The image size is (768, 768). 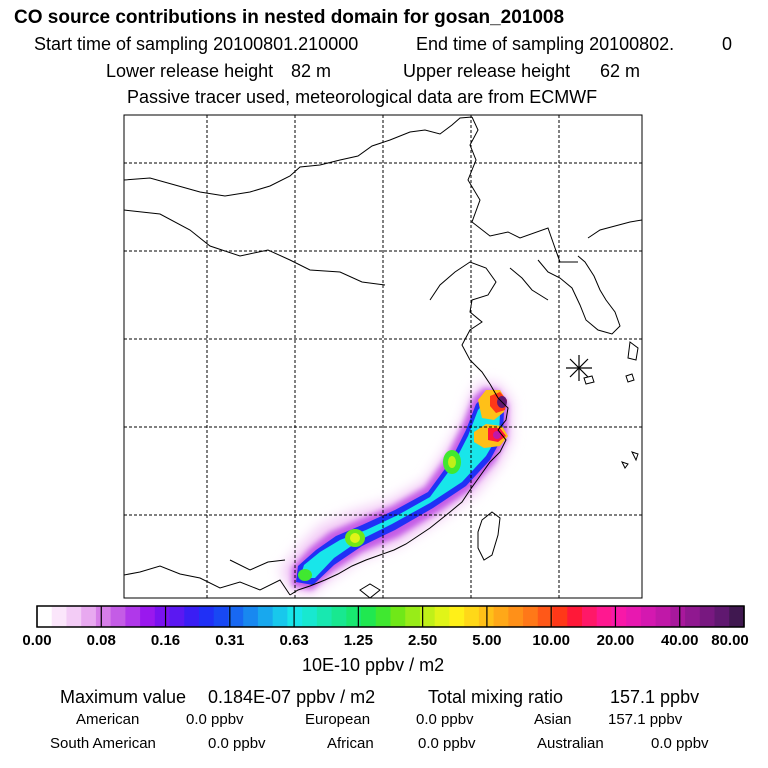 I want to click on korea-peninsula, so click(x=579, y=295).